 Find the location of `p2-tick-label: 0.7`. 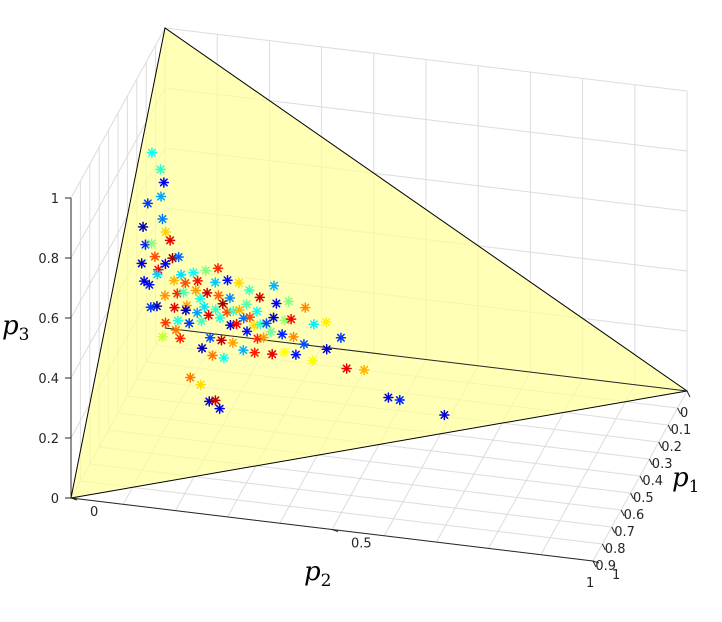

p2-tick-label: 0.7 is located at coordinates (624, 532).